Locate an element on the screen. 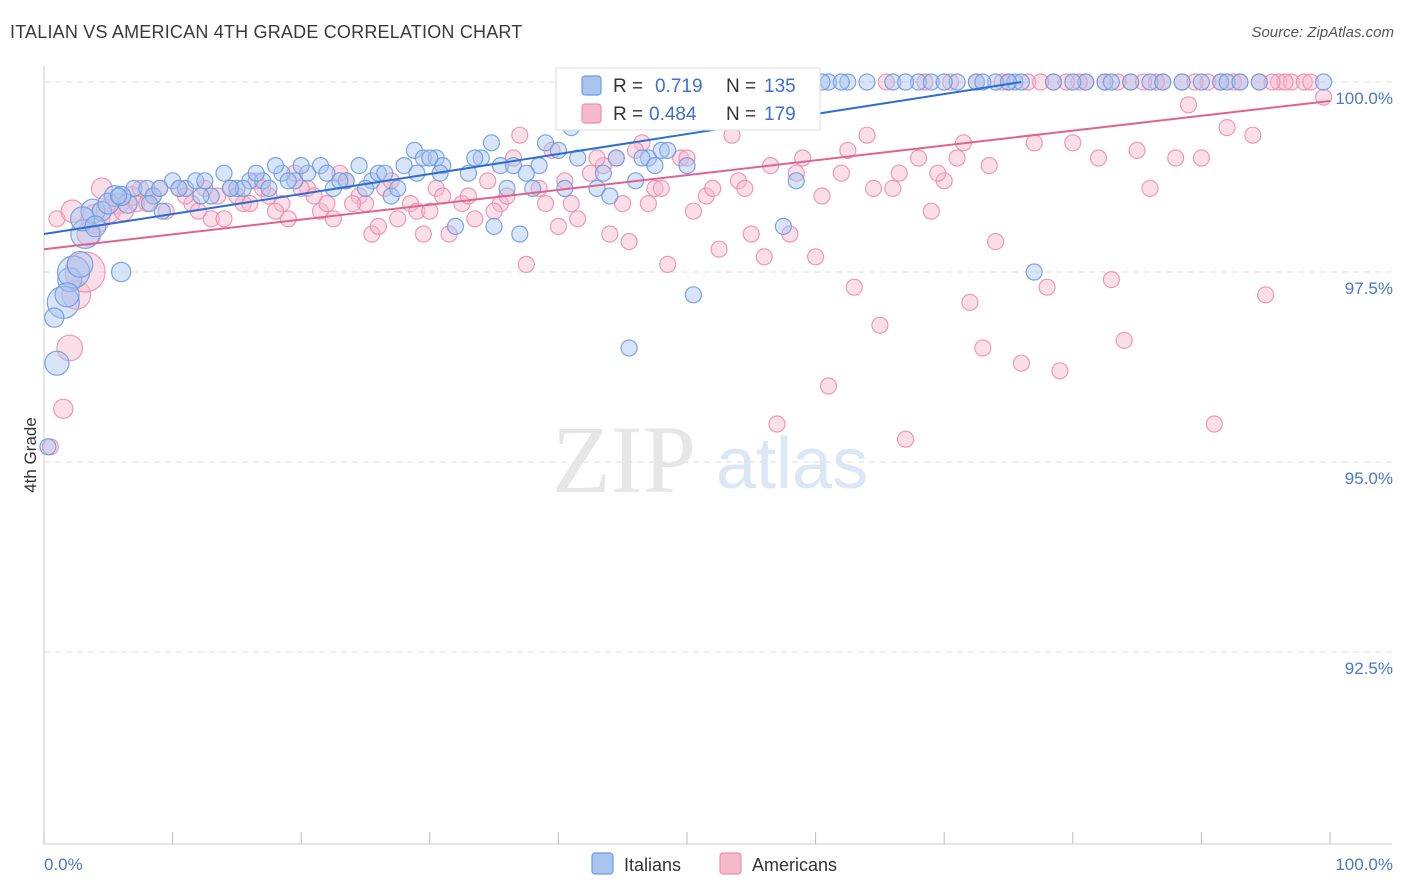 Image resolution: width=1406 pixels, height=892 pixels. watermark: ZIP atlas is located at coordinates (710, 459).